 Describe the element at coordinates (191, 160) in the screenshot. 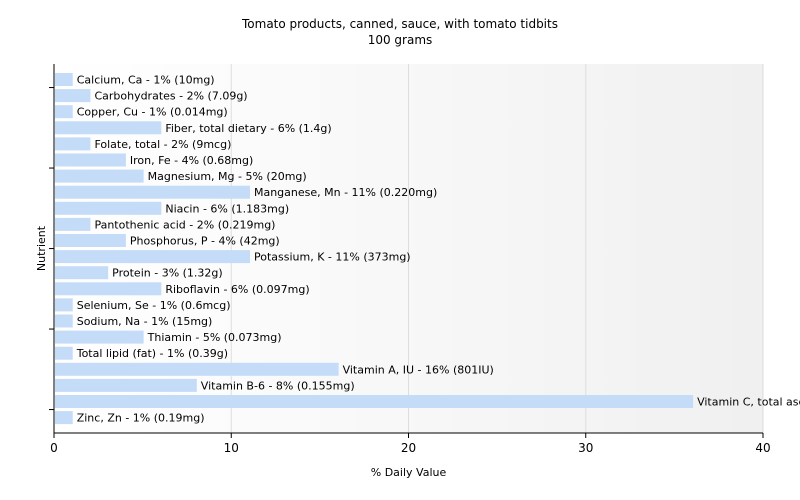

I see `bar-label: Iron, Fe - 4% (0.68mg)` at that location.